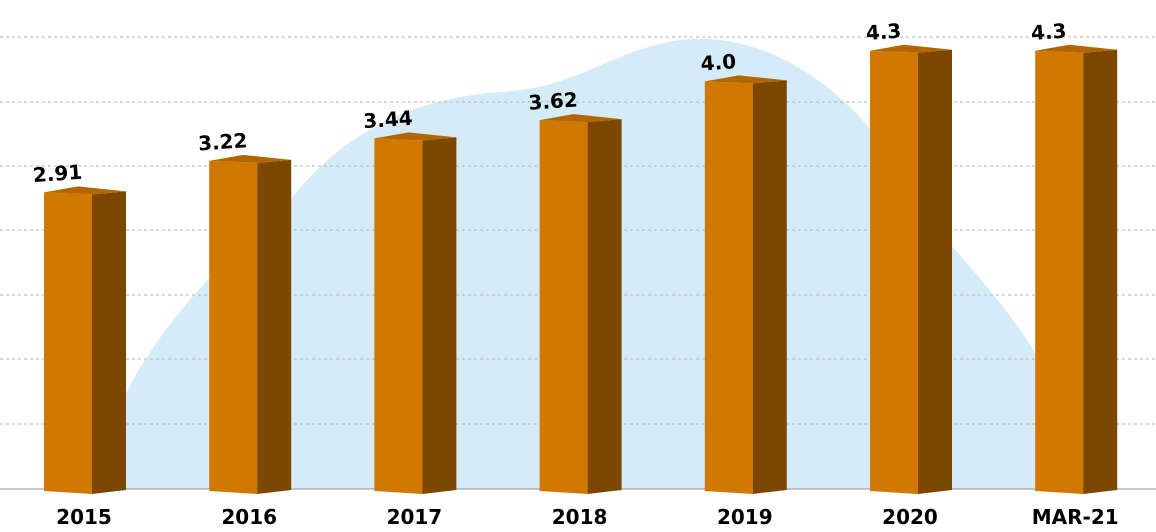 The height and width of the screenshot is (532, 1156). What do you see at coordinates (84, 517) in the screenshot?
I see `x-tick-label: 2015` at bounding box center [84, 517].